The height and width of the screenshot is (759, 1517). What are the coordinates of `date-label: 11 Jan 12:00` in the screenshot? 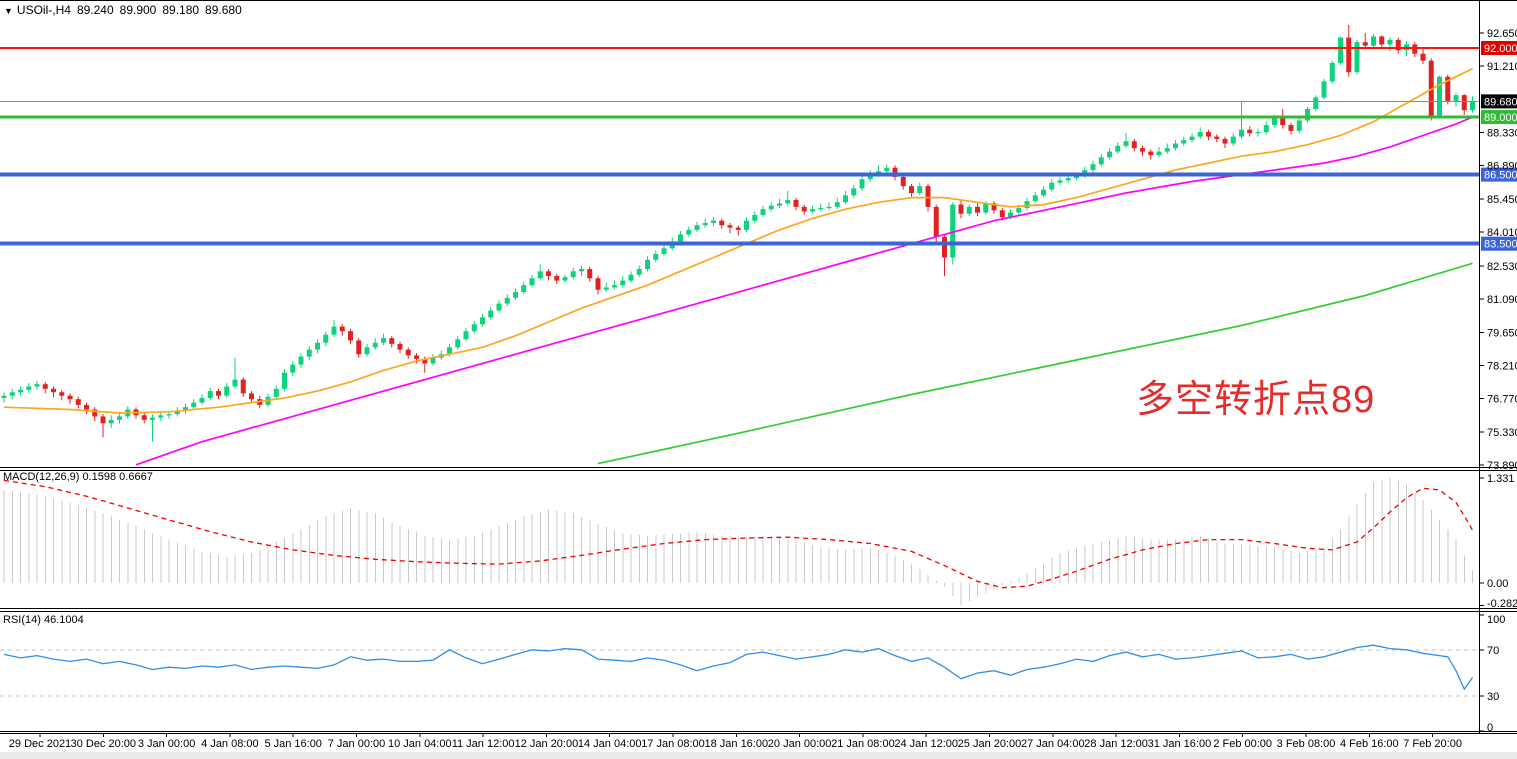 It's located at (483, 744).